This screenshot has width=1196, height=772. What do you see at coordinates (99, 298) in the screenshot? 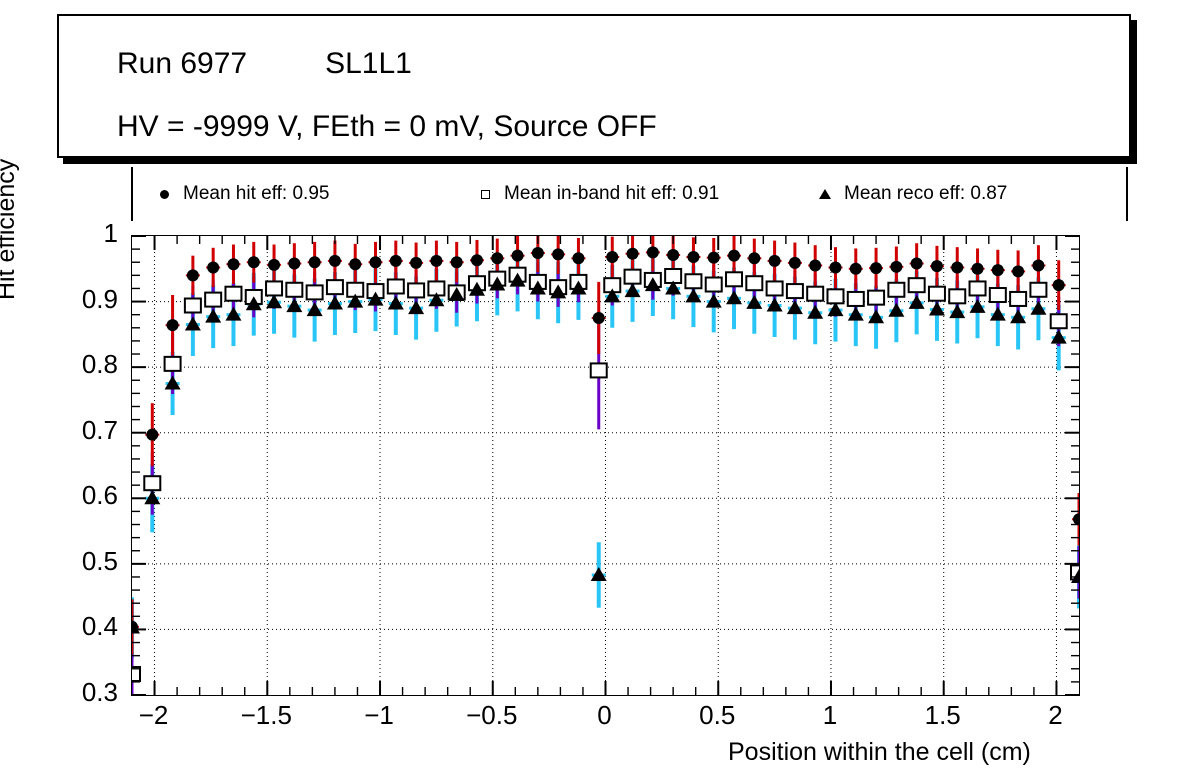
I see `y-tick-label: 0.9` at bounding box center [99, 298].